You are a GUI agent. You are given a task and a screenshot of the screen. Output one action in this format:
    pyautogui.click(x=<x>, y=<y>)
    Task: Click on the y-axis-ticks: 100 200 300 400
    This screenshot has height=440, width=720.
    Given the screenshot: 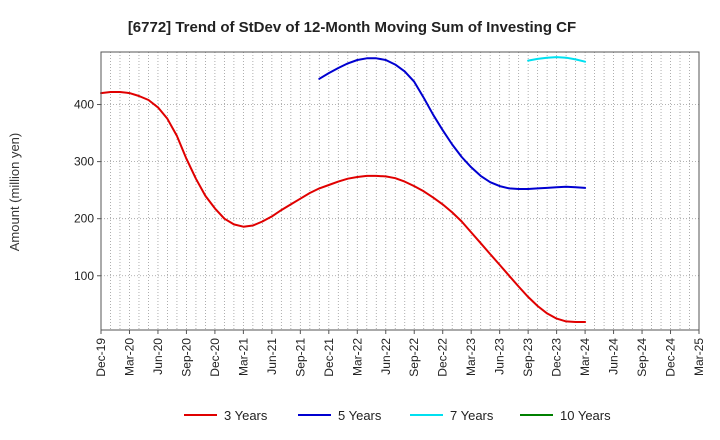 What is the action you would take?
    pyautogui.click(x=87, y=190)
    